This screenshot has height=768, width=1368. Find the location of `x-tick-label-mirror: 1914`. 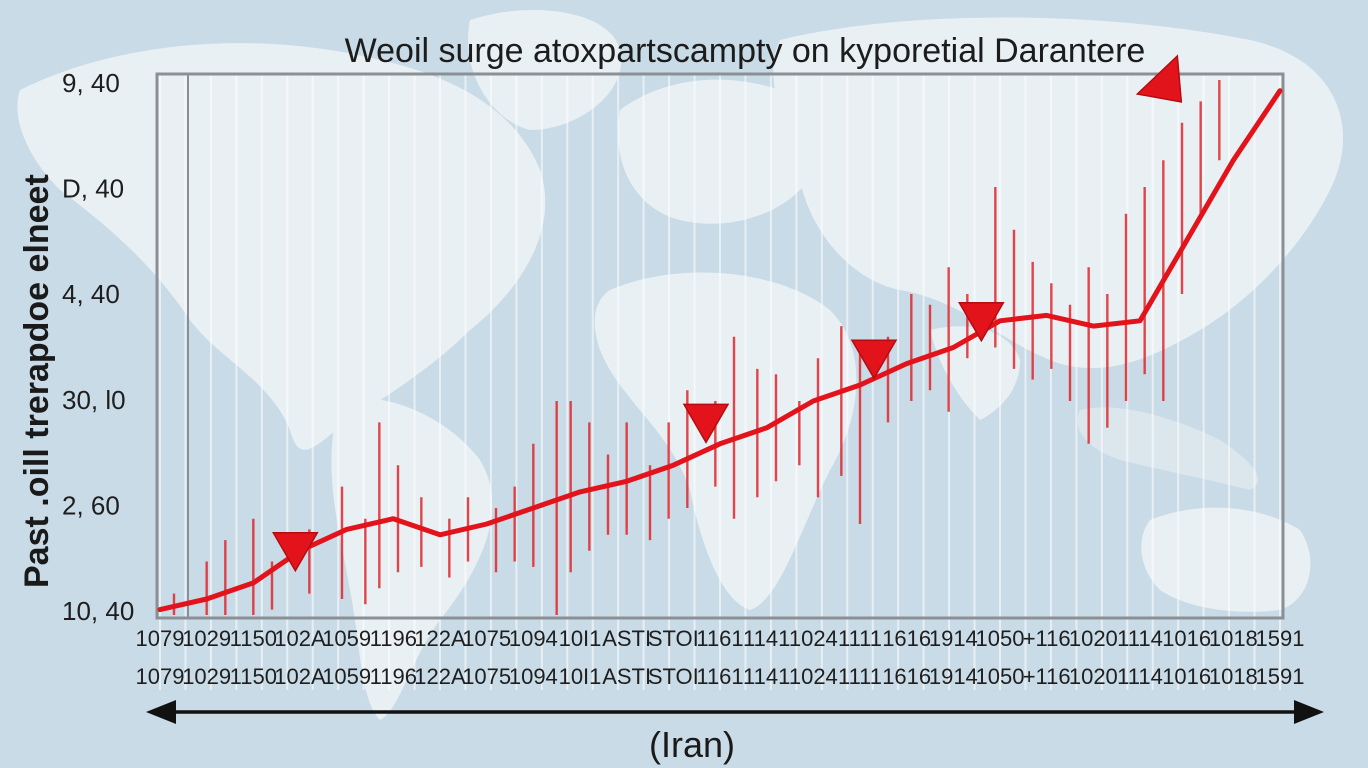

x-tick-label-mirror: 1914 is located at coordinates (953, 676).